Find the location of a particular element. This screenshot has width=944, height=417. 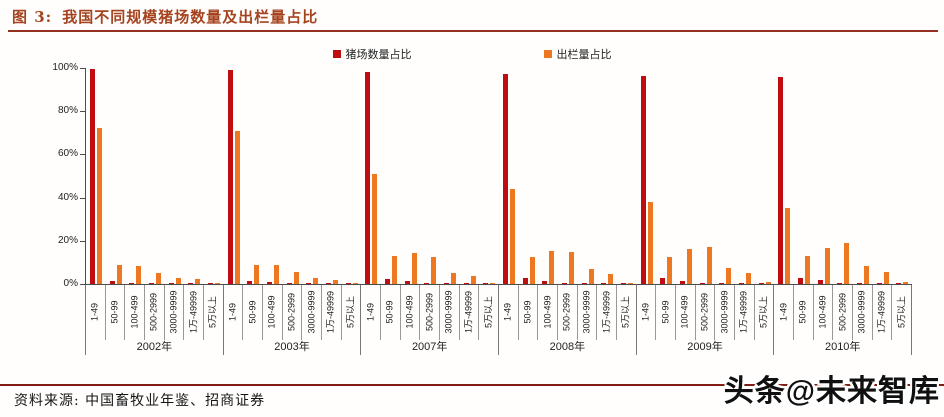

bar-group-2009年 is located at coordinates (706, 176).